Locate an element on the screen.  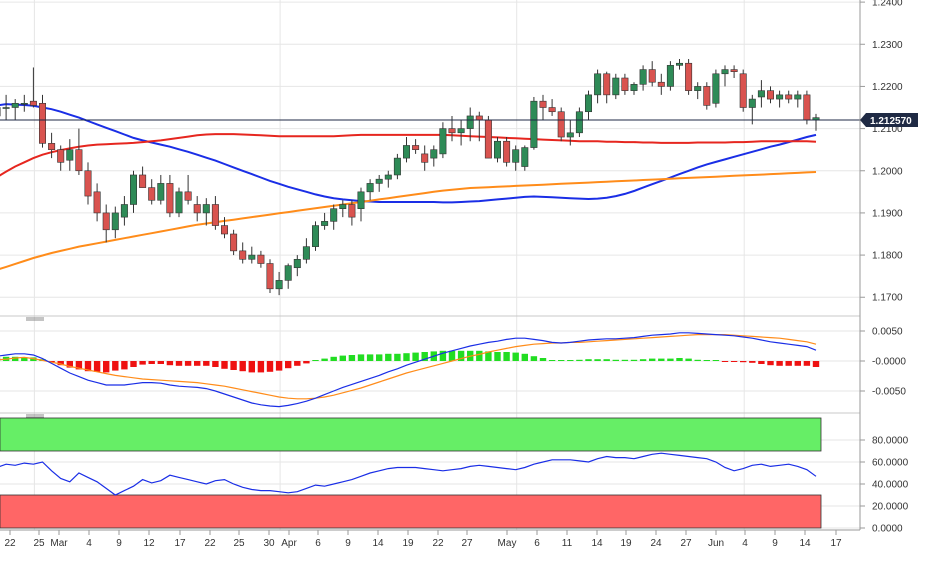
x-tick-label: 22 is located at coordinates (438, 543).